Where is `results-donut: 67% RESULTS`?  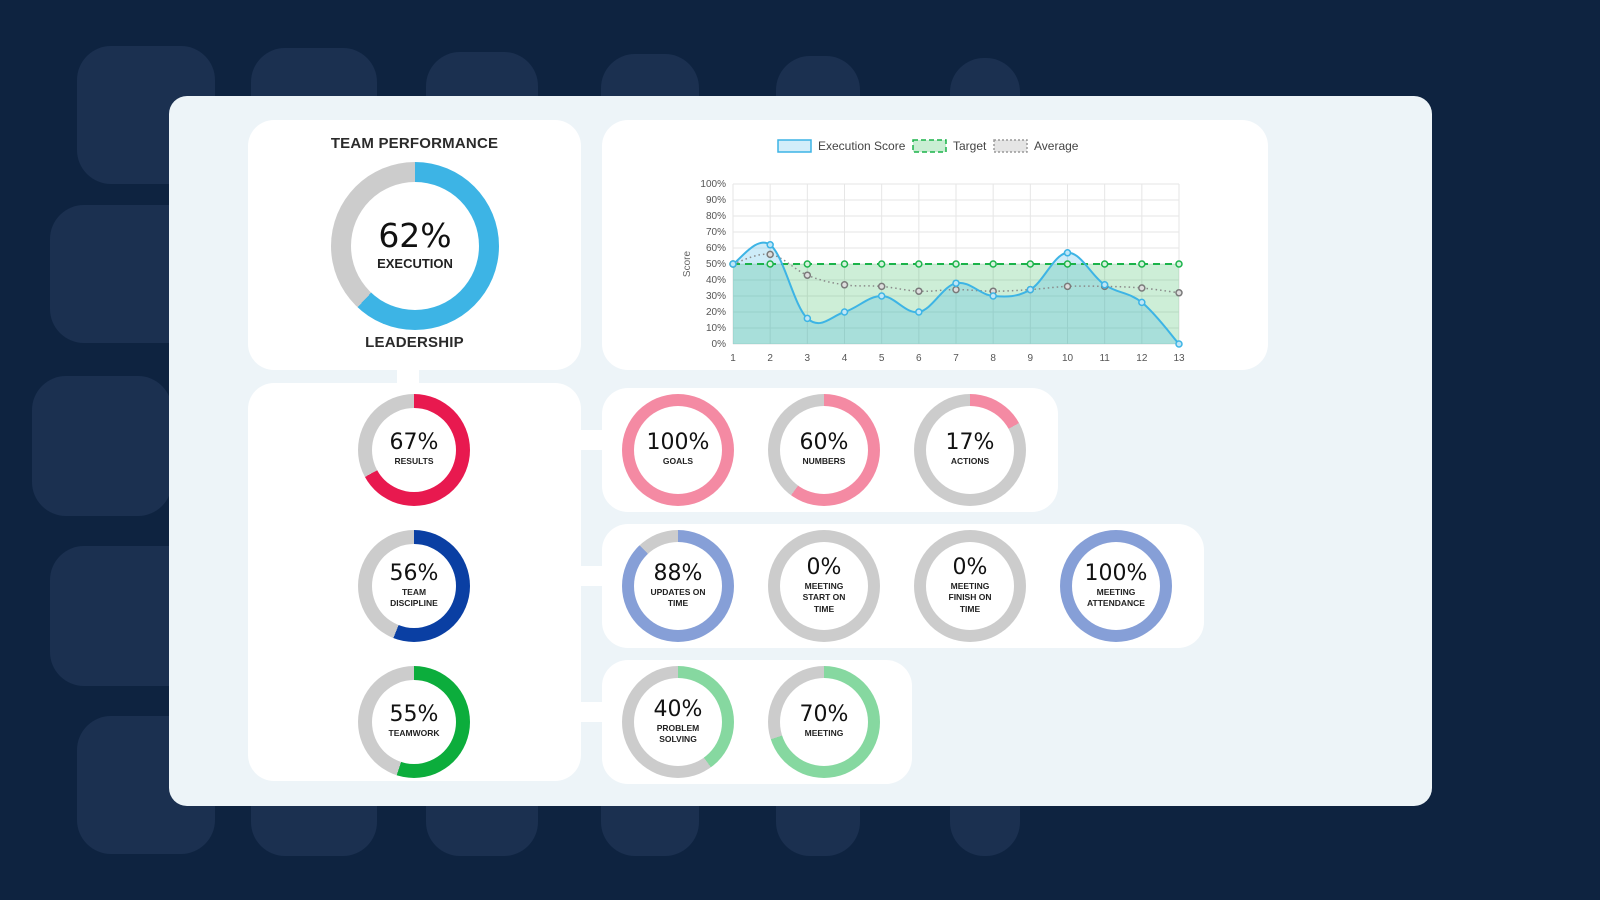 results-donut: 67% RESULTS is located at coordinates (414, 450).